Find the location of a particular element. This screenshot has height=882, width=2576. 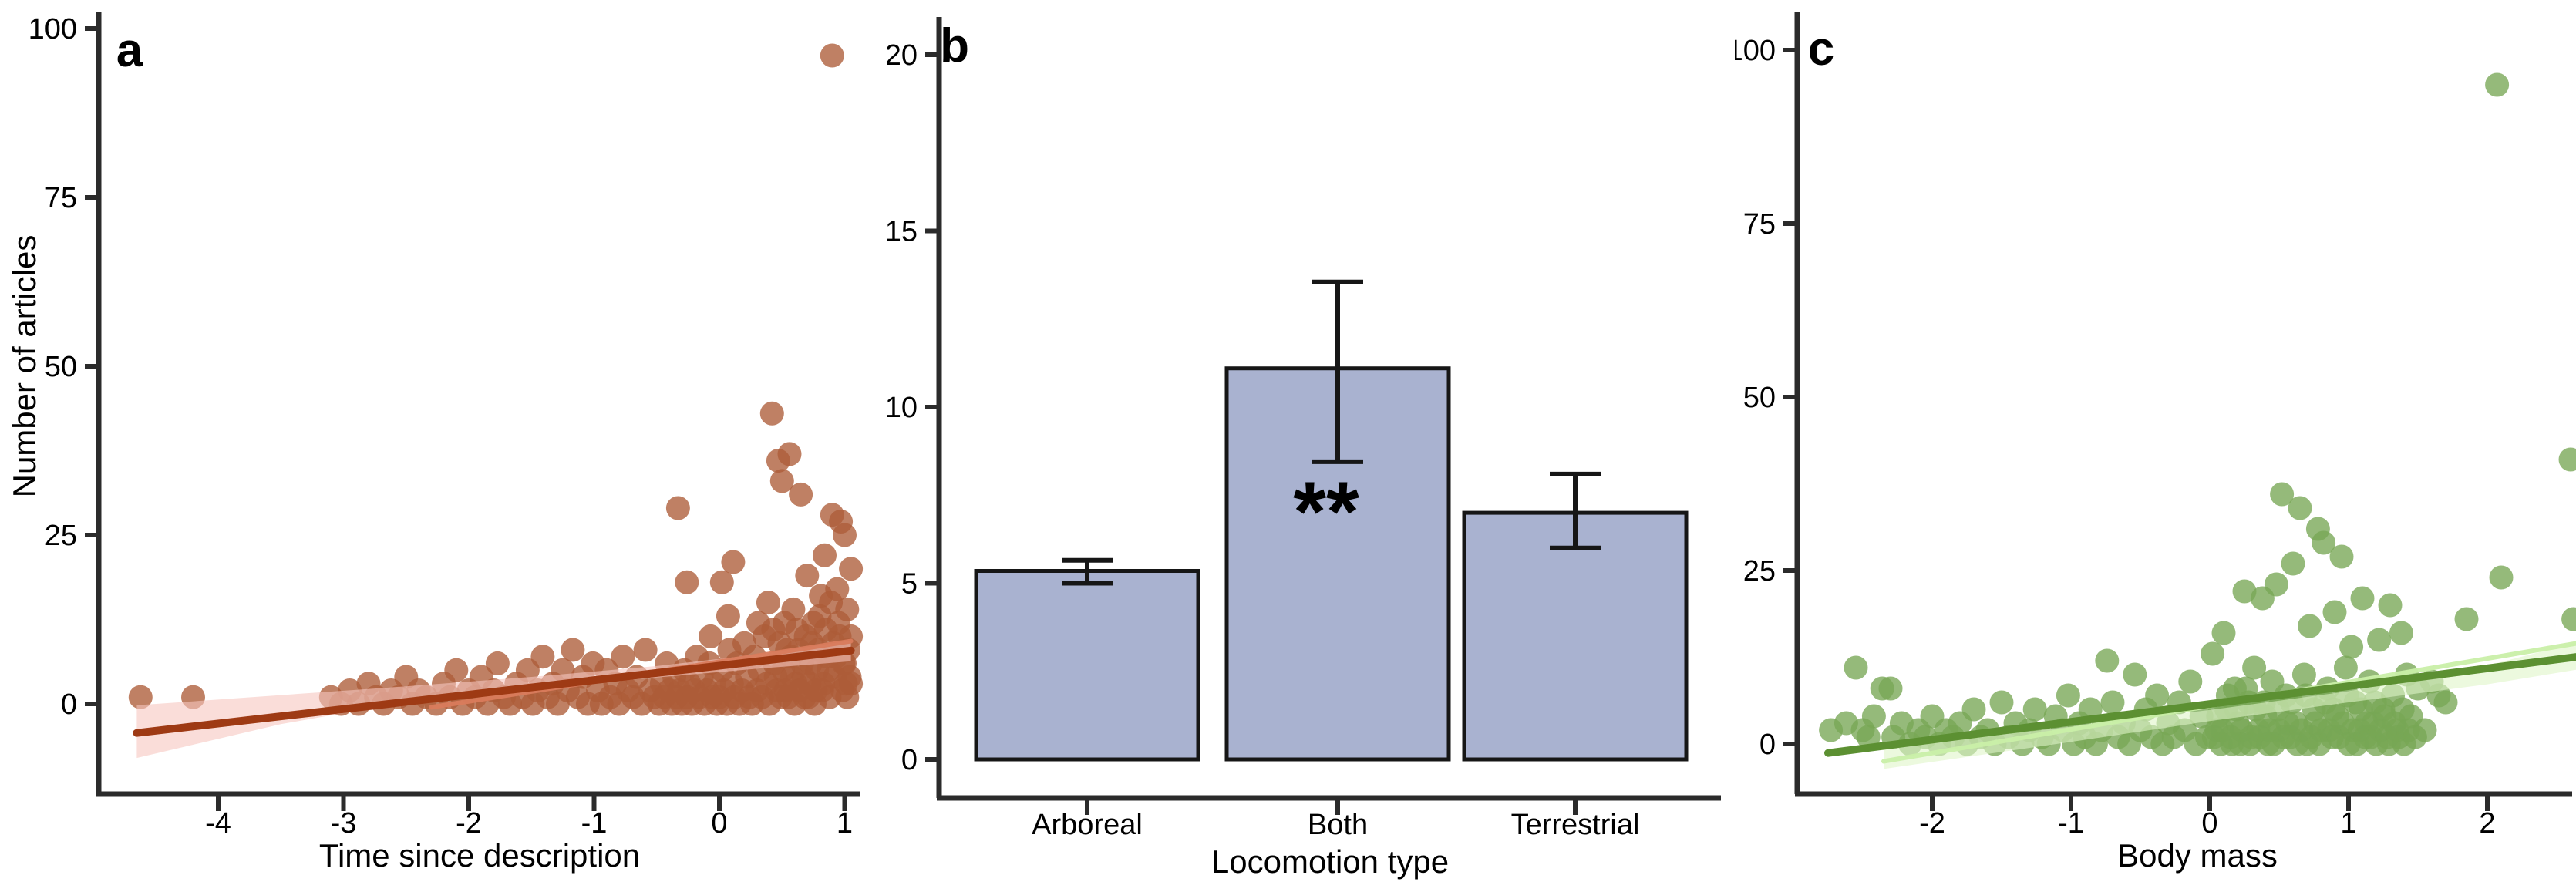

y-tick-label: 100 is located at coordinates (1756, 51).